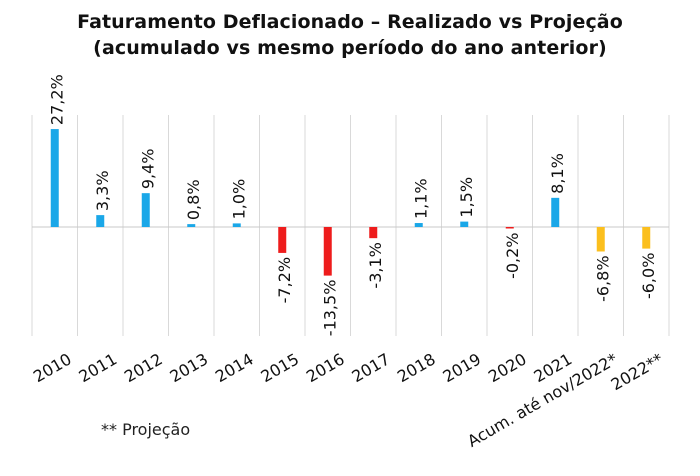 The height and width of the screenshot is (476, 700). I want to click on x-tick-label: 2012, so click(143, 367).